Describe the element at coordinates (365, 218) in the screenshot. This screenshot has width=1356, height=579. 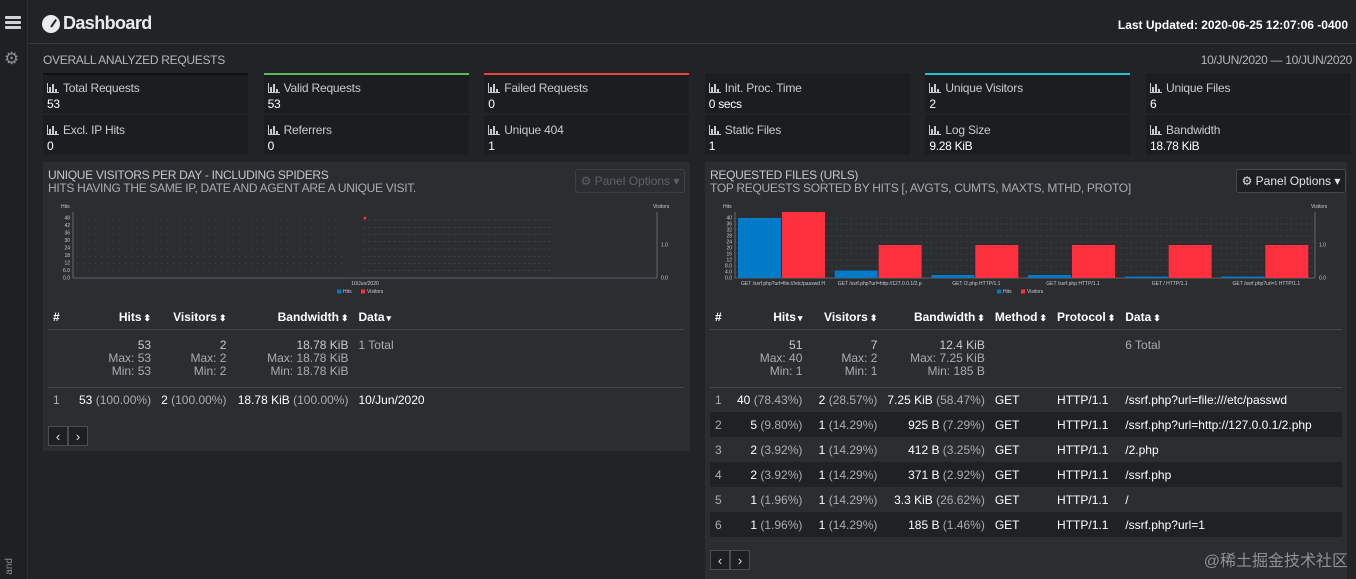
I see `hits-point` at that location.